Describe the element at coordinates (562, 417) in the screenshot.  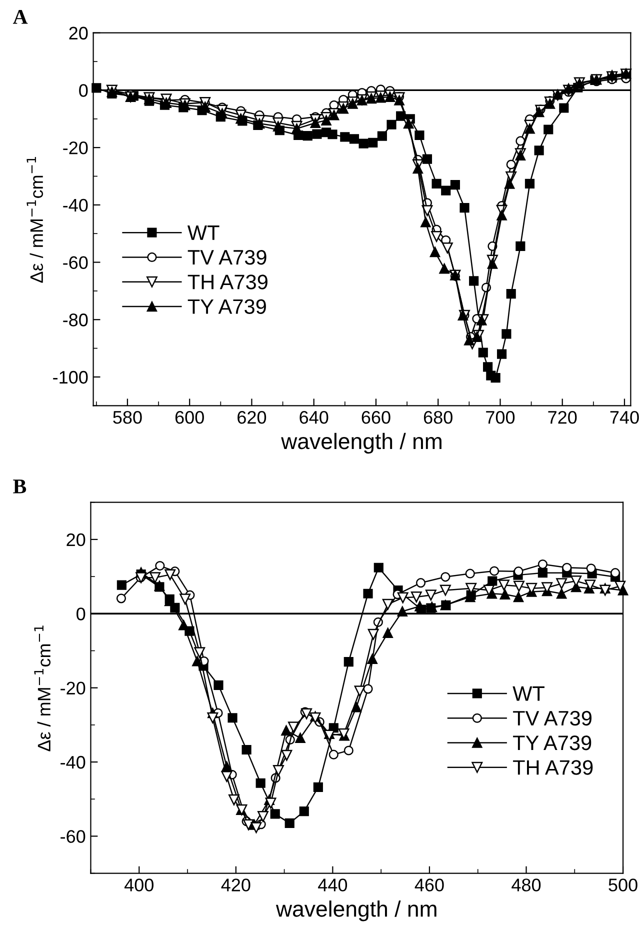
I see `x-tick-label: 720` at that location.